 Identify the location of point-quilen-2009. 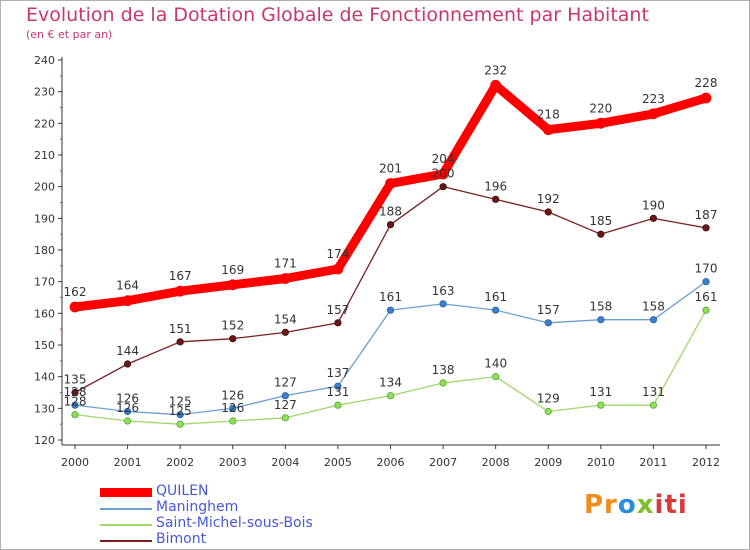
(548, 130).